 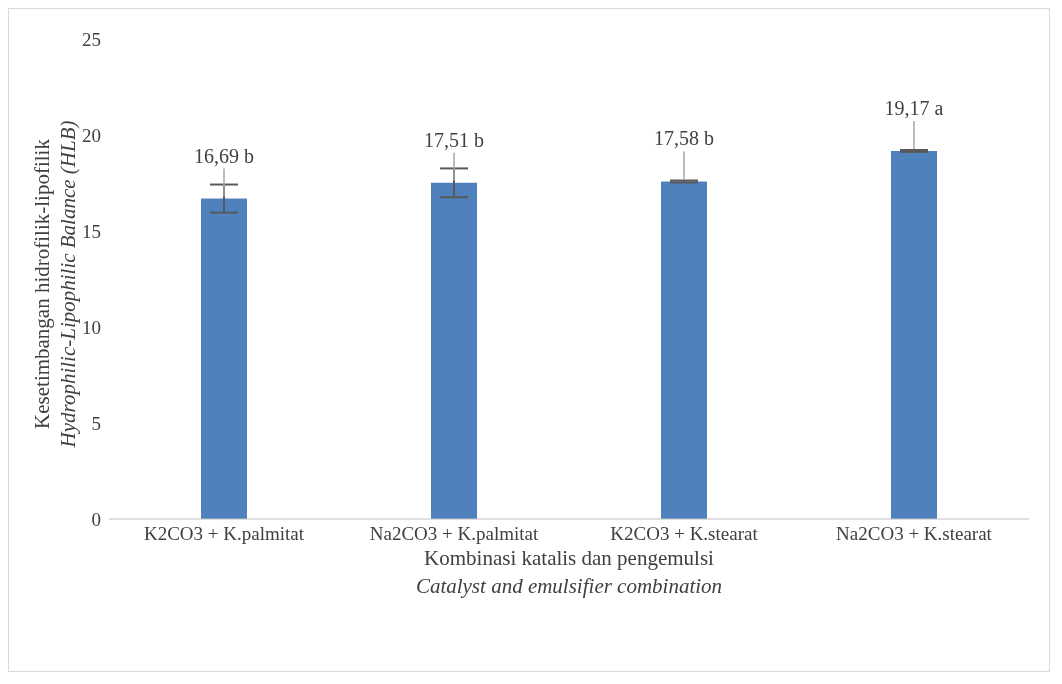 What do you see at coordinates (224, 155) in the screenshot?
I see `data-label: 16,69 b` at bounding box center [224, 155].